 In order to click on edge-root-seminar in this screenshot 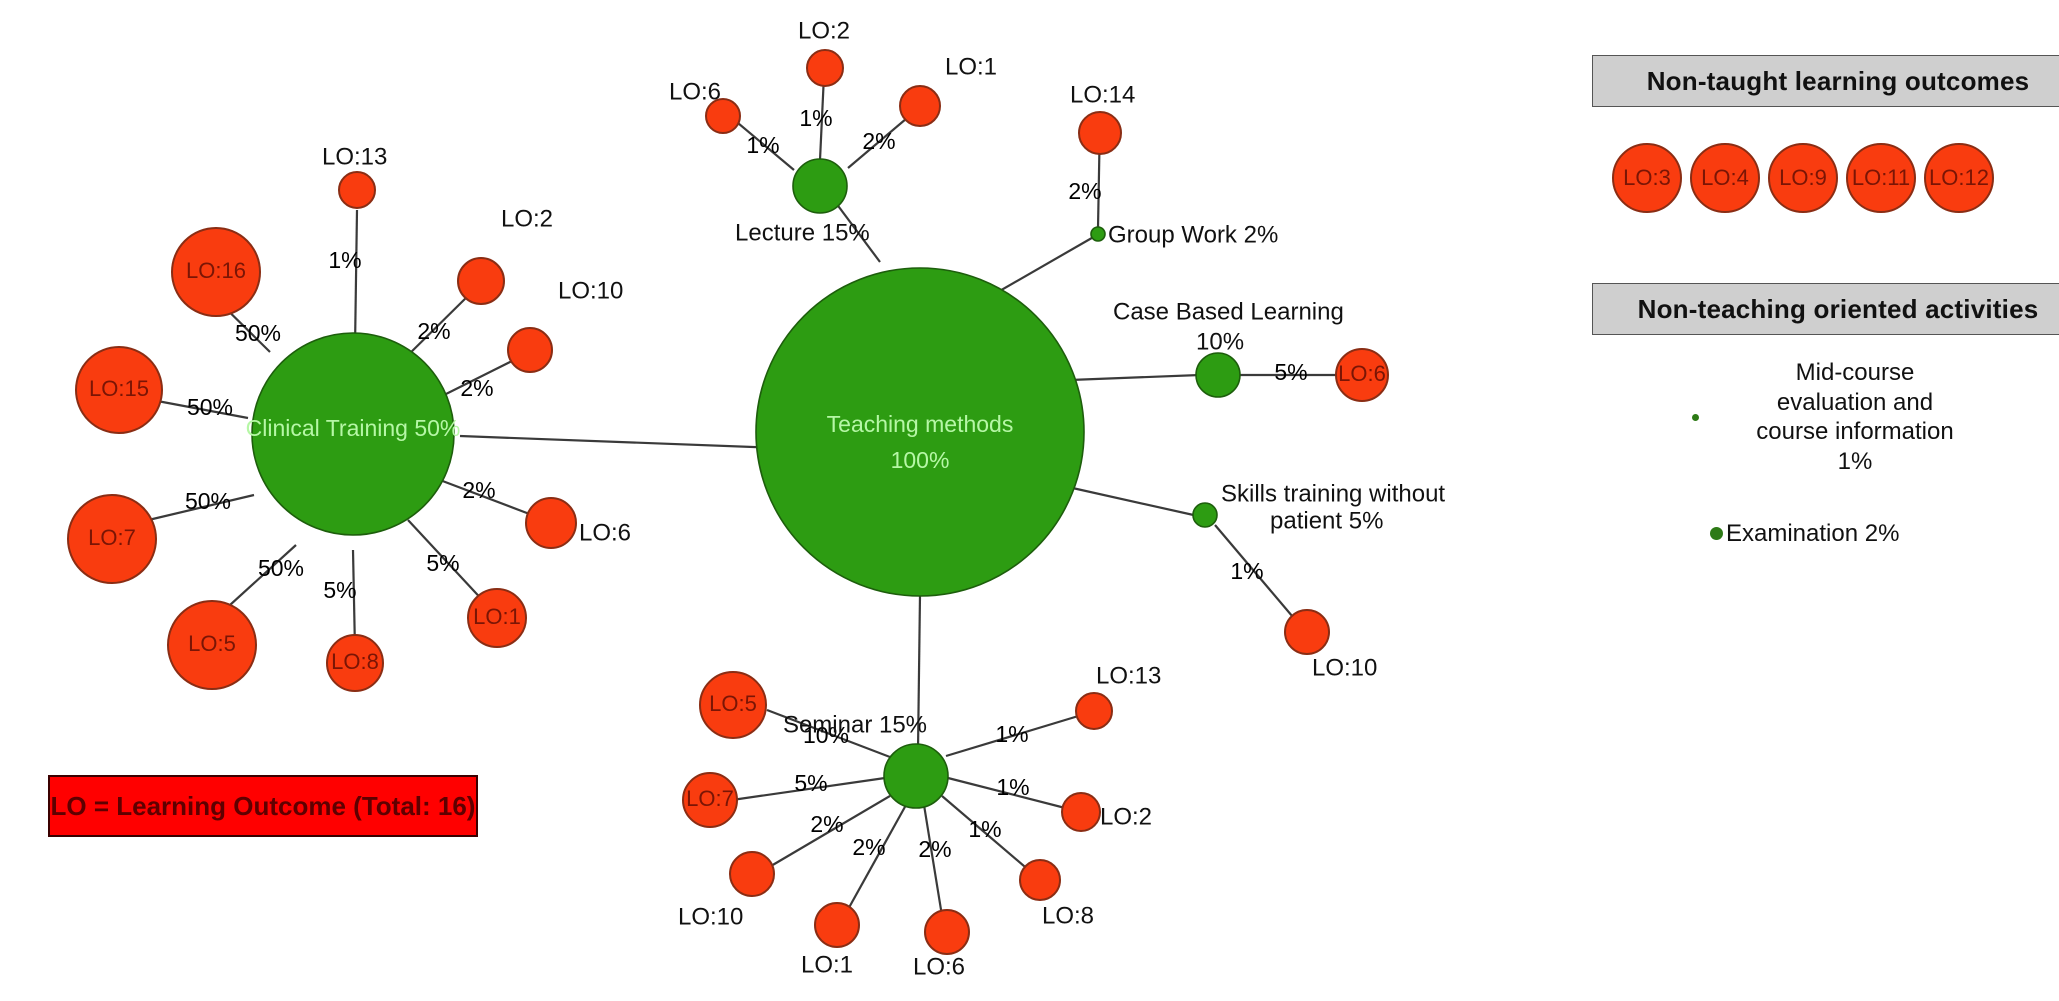, I will do `click(919, 672)`.